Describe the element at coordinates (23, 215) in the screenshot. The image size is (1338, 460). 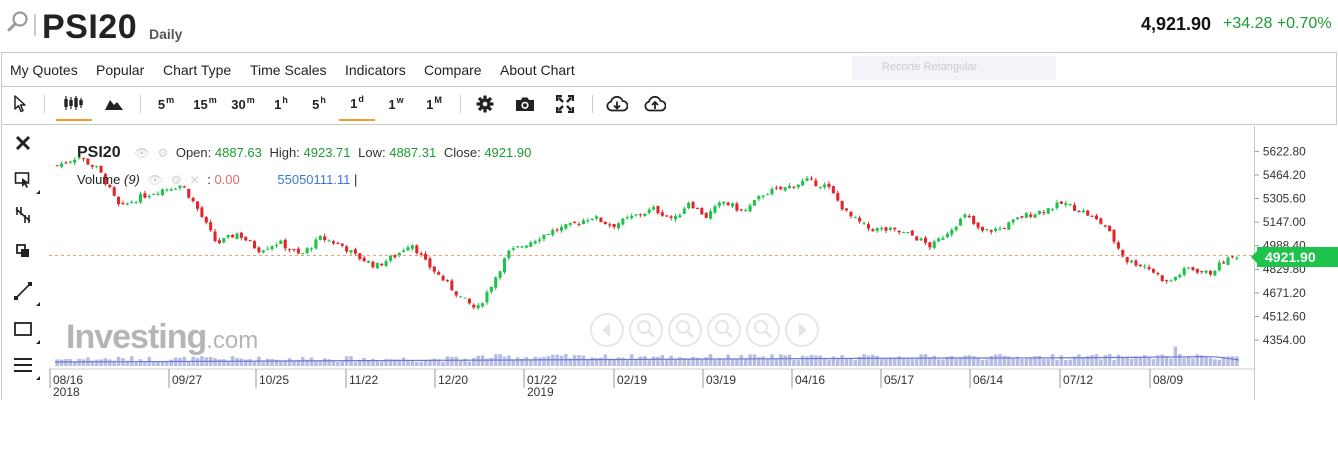
I see `crosshair-icon` at that location.